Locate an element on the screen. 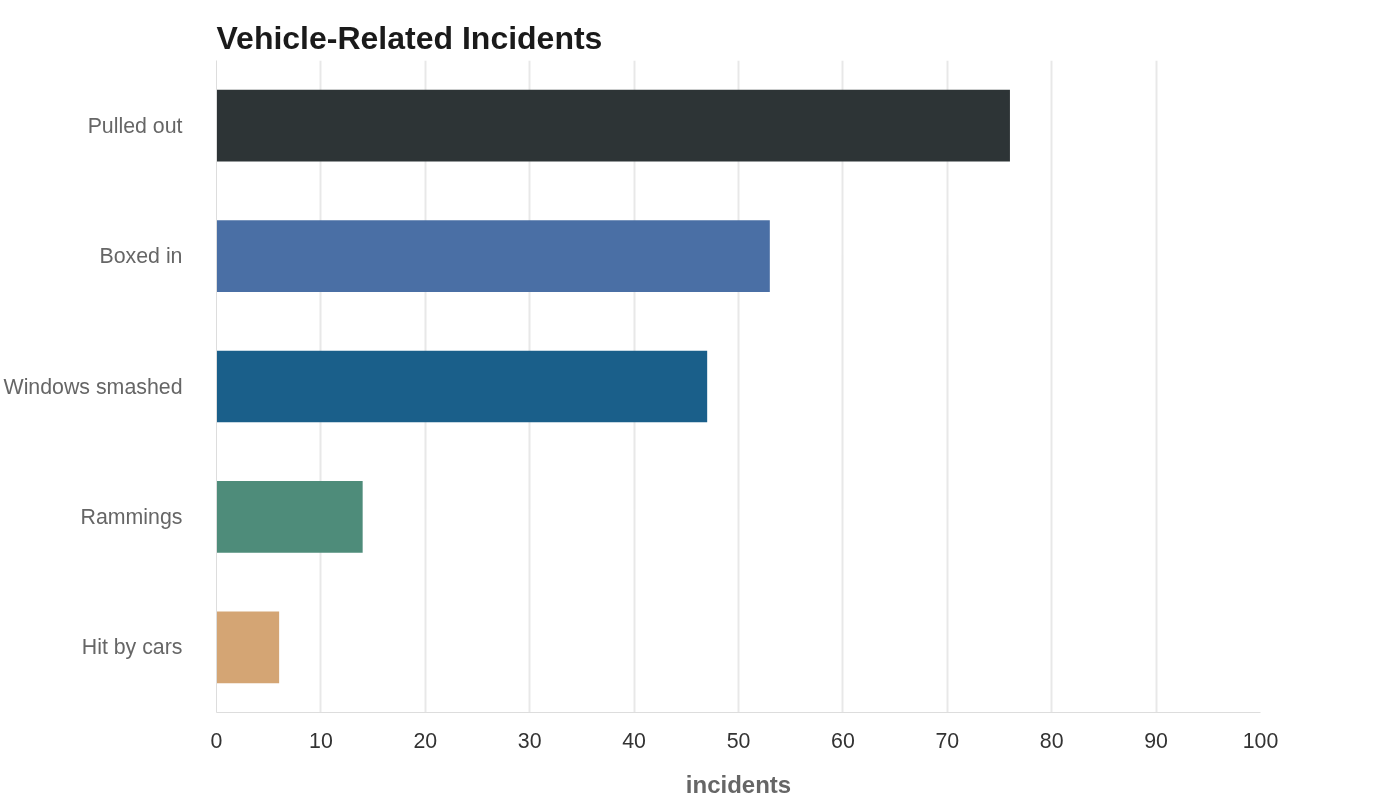 This screenshot has width=1400, height=800. x-tick-label: 0 is located at coordinates (216, 740).